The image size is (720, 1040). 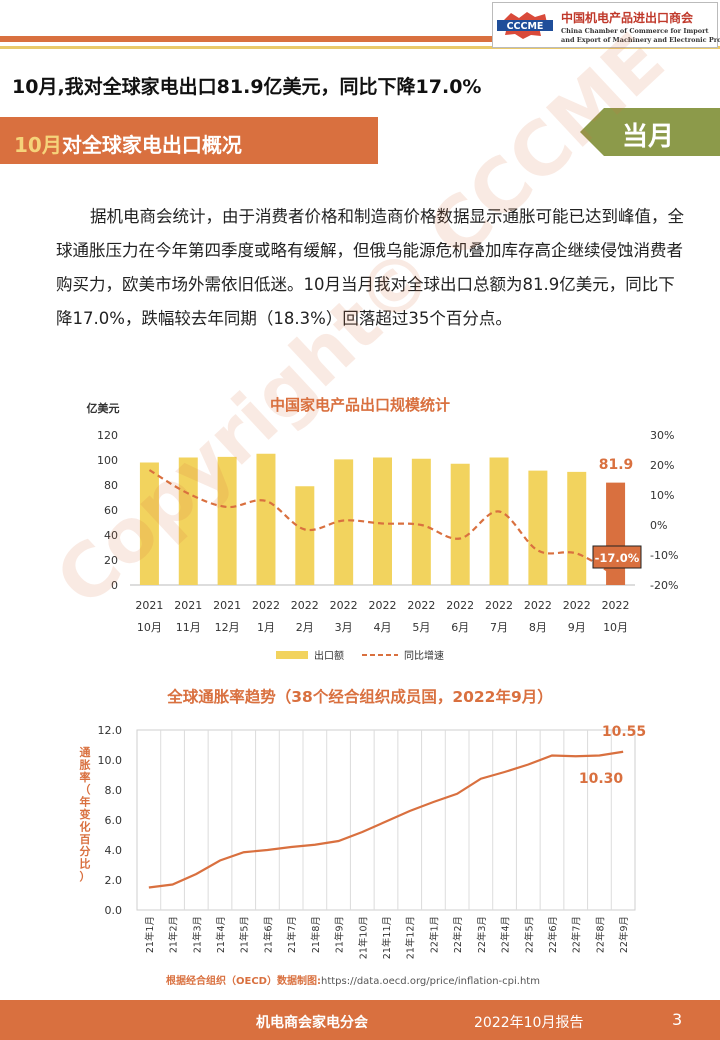 What do you see at coordinates (114, 790) in the screenshot?
I see `inflation-y-tick: 8.0` at bounding box center [114, 790].